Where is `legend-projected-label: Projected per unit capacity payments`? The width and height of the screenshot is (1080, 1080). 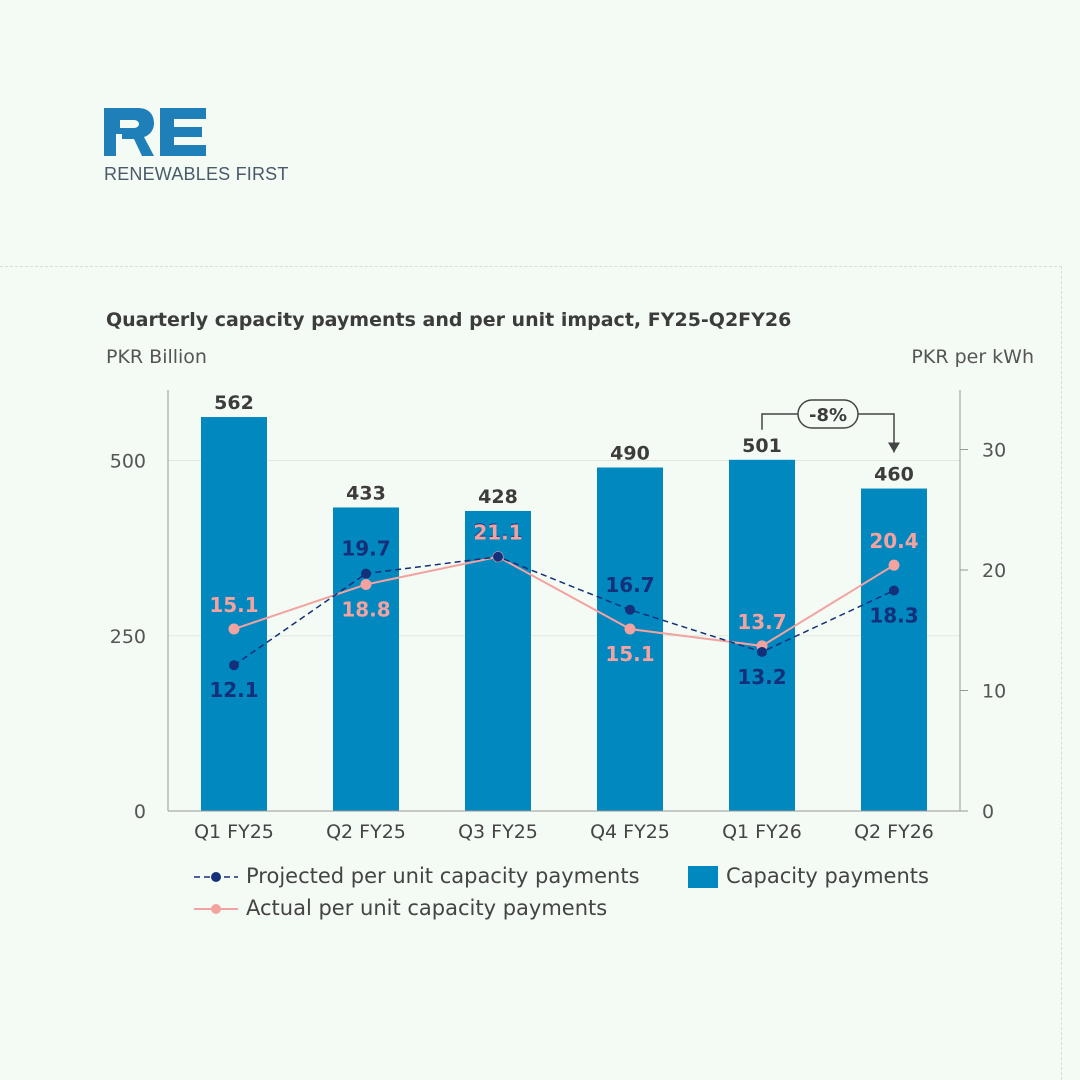
legend-projected-label: Projected per unit capacity payments is located at coordinates (443, 876).